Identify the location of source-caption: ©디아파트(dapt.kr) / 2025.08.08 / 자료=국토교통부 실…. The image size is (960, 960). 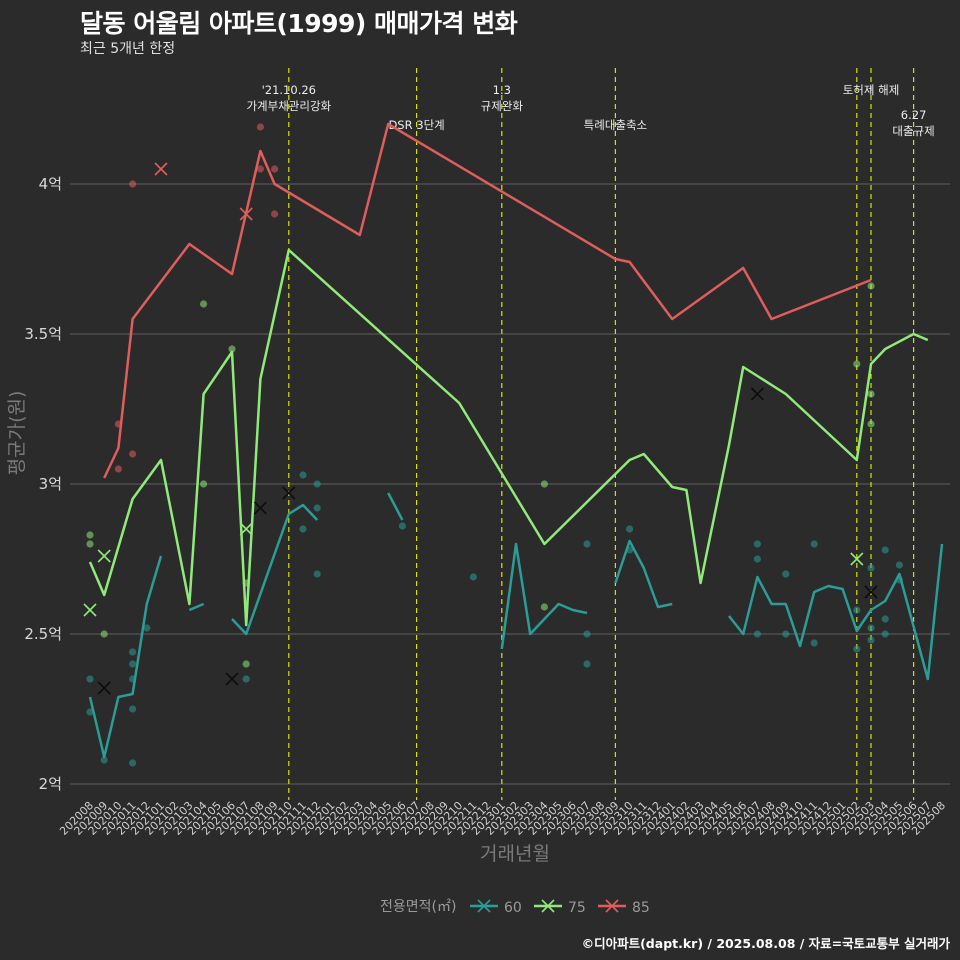
(765, 943).